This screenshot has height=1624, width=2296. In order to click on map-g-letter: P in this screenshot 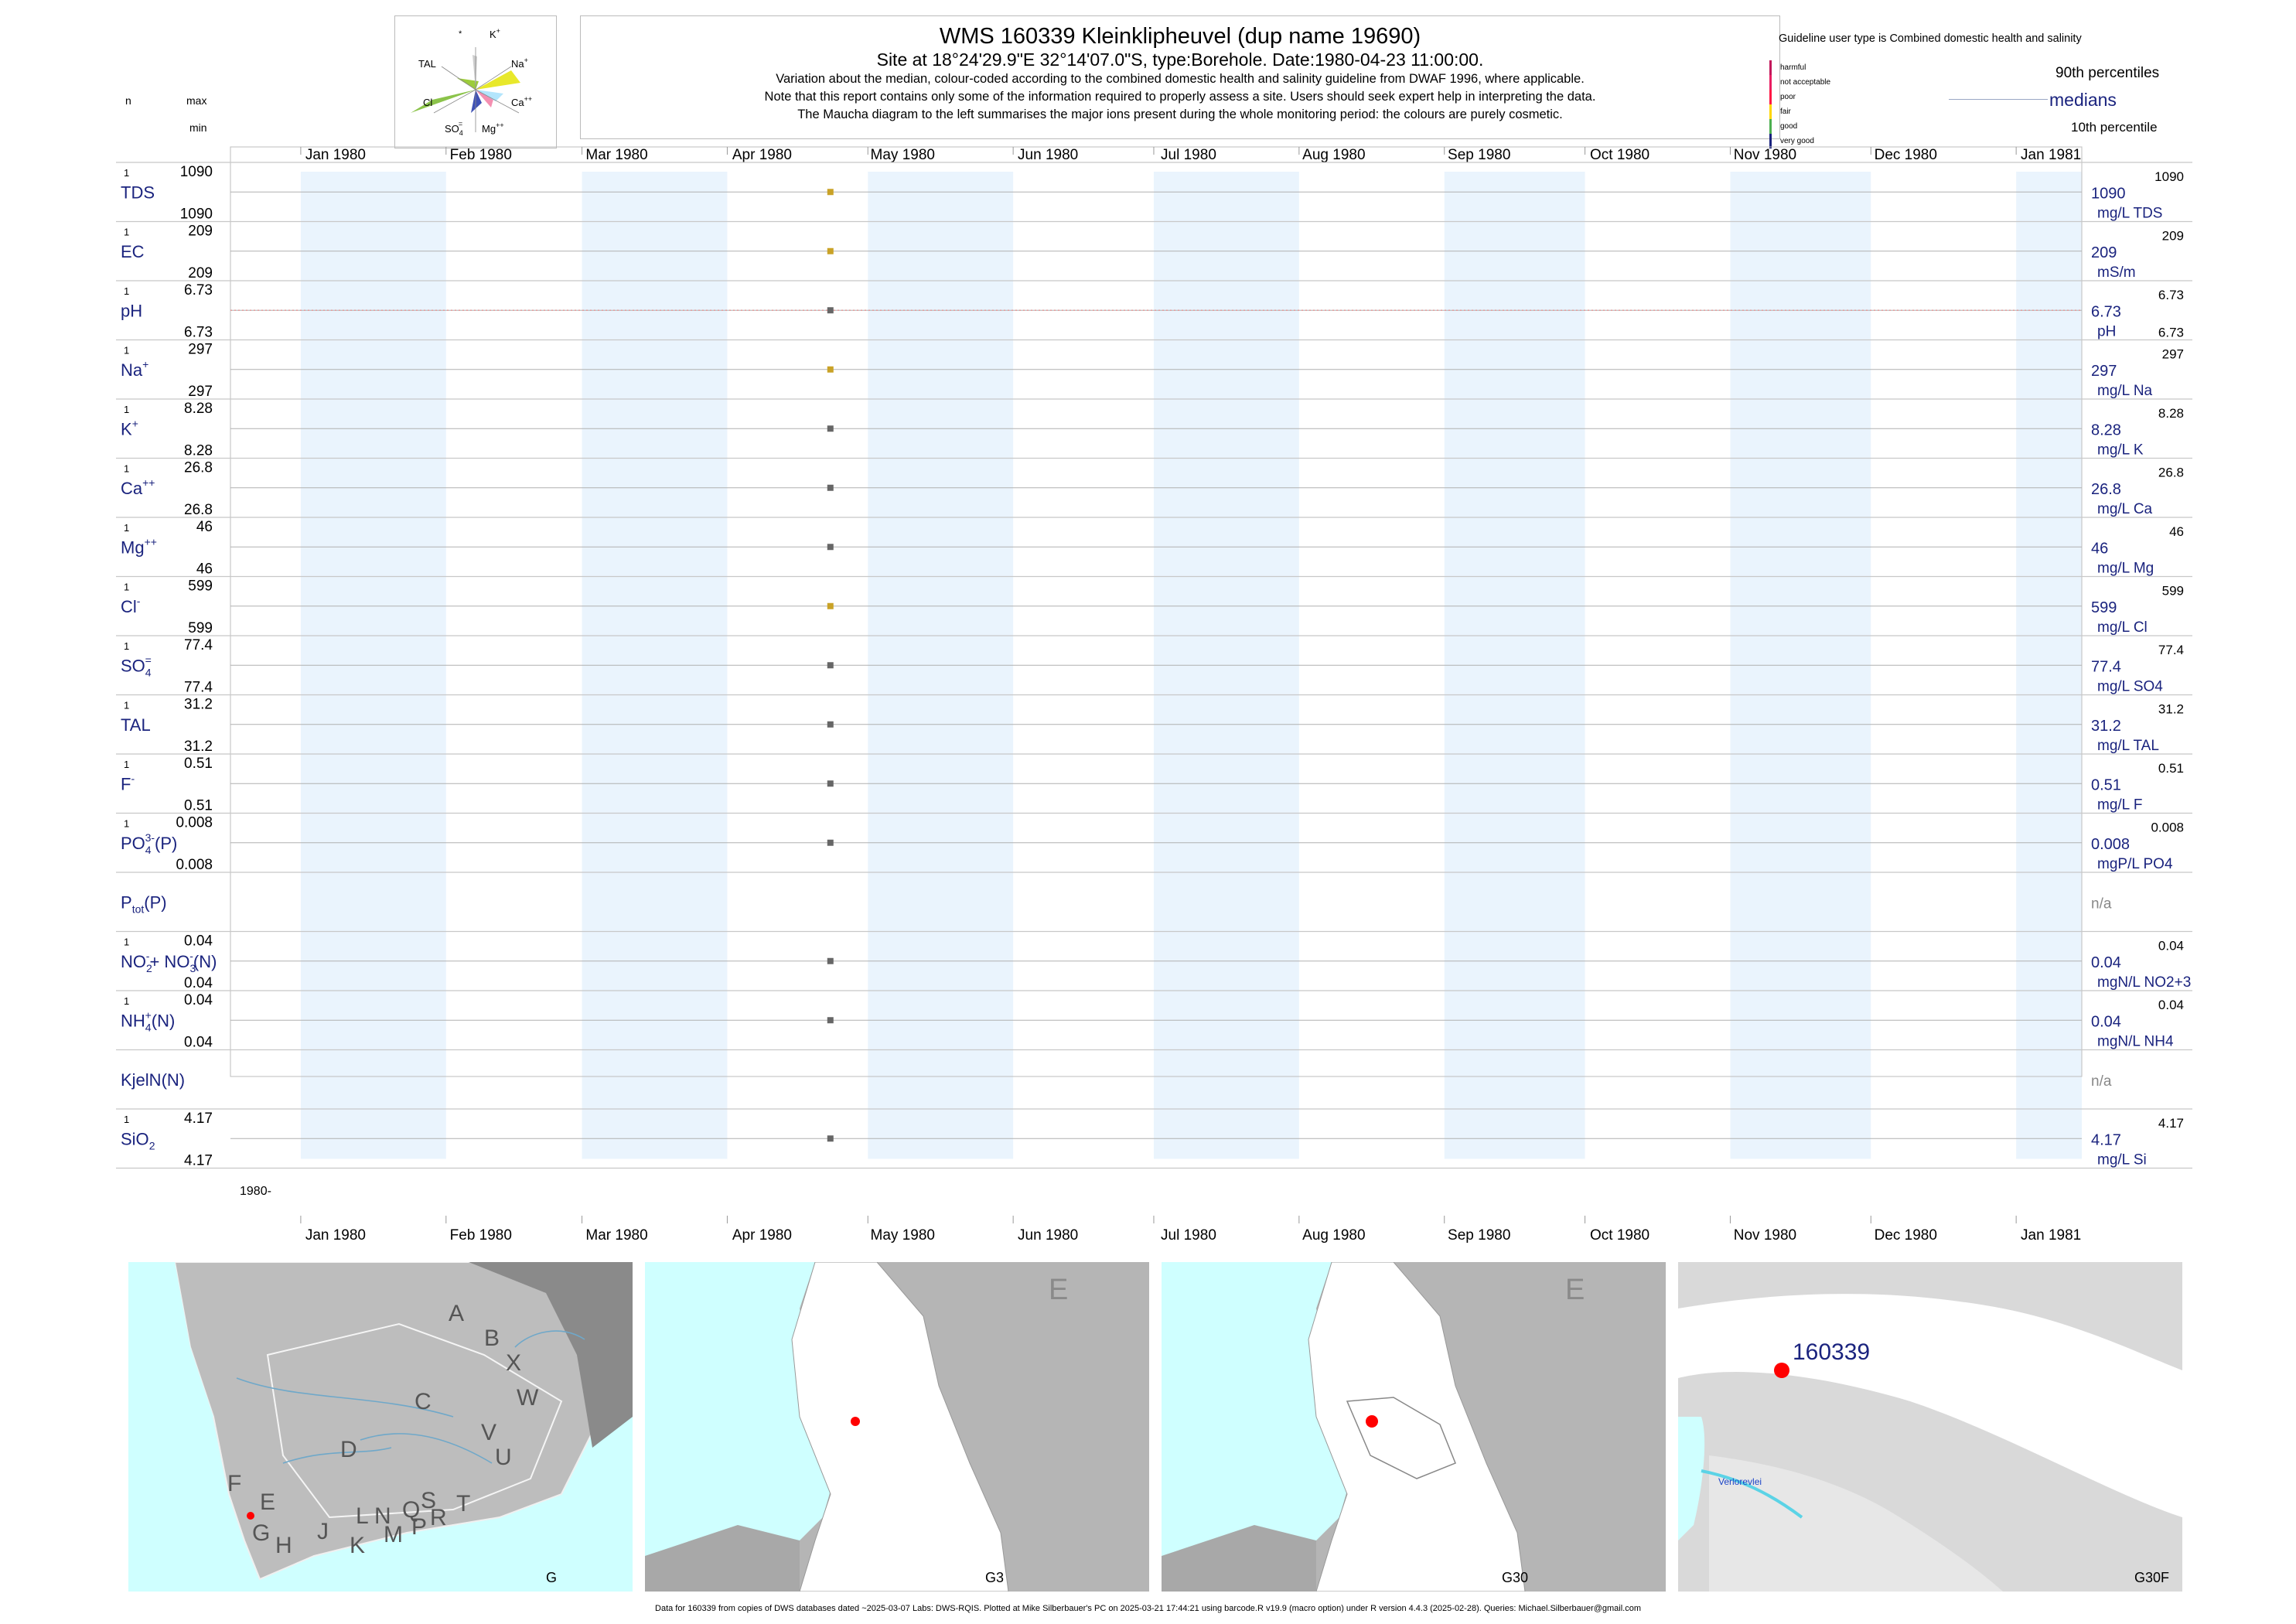, I will do `click(419, 1527)`.